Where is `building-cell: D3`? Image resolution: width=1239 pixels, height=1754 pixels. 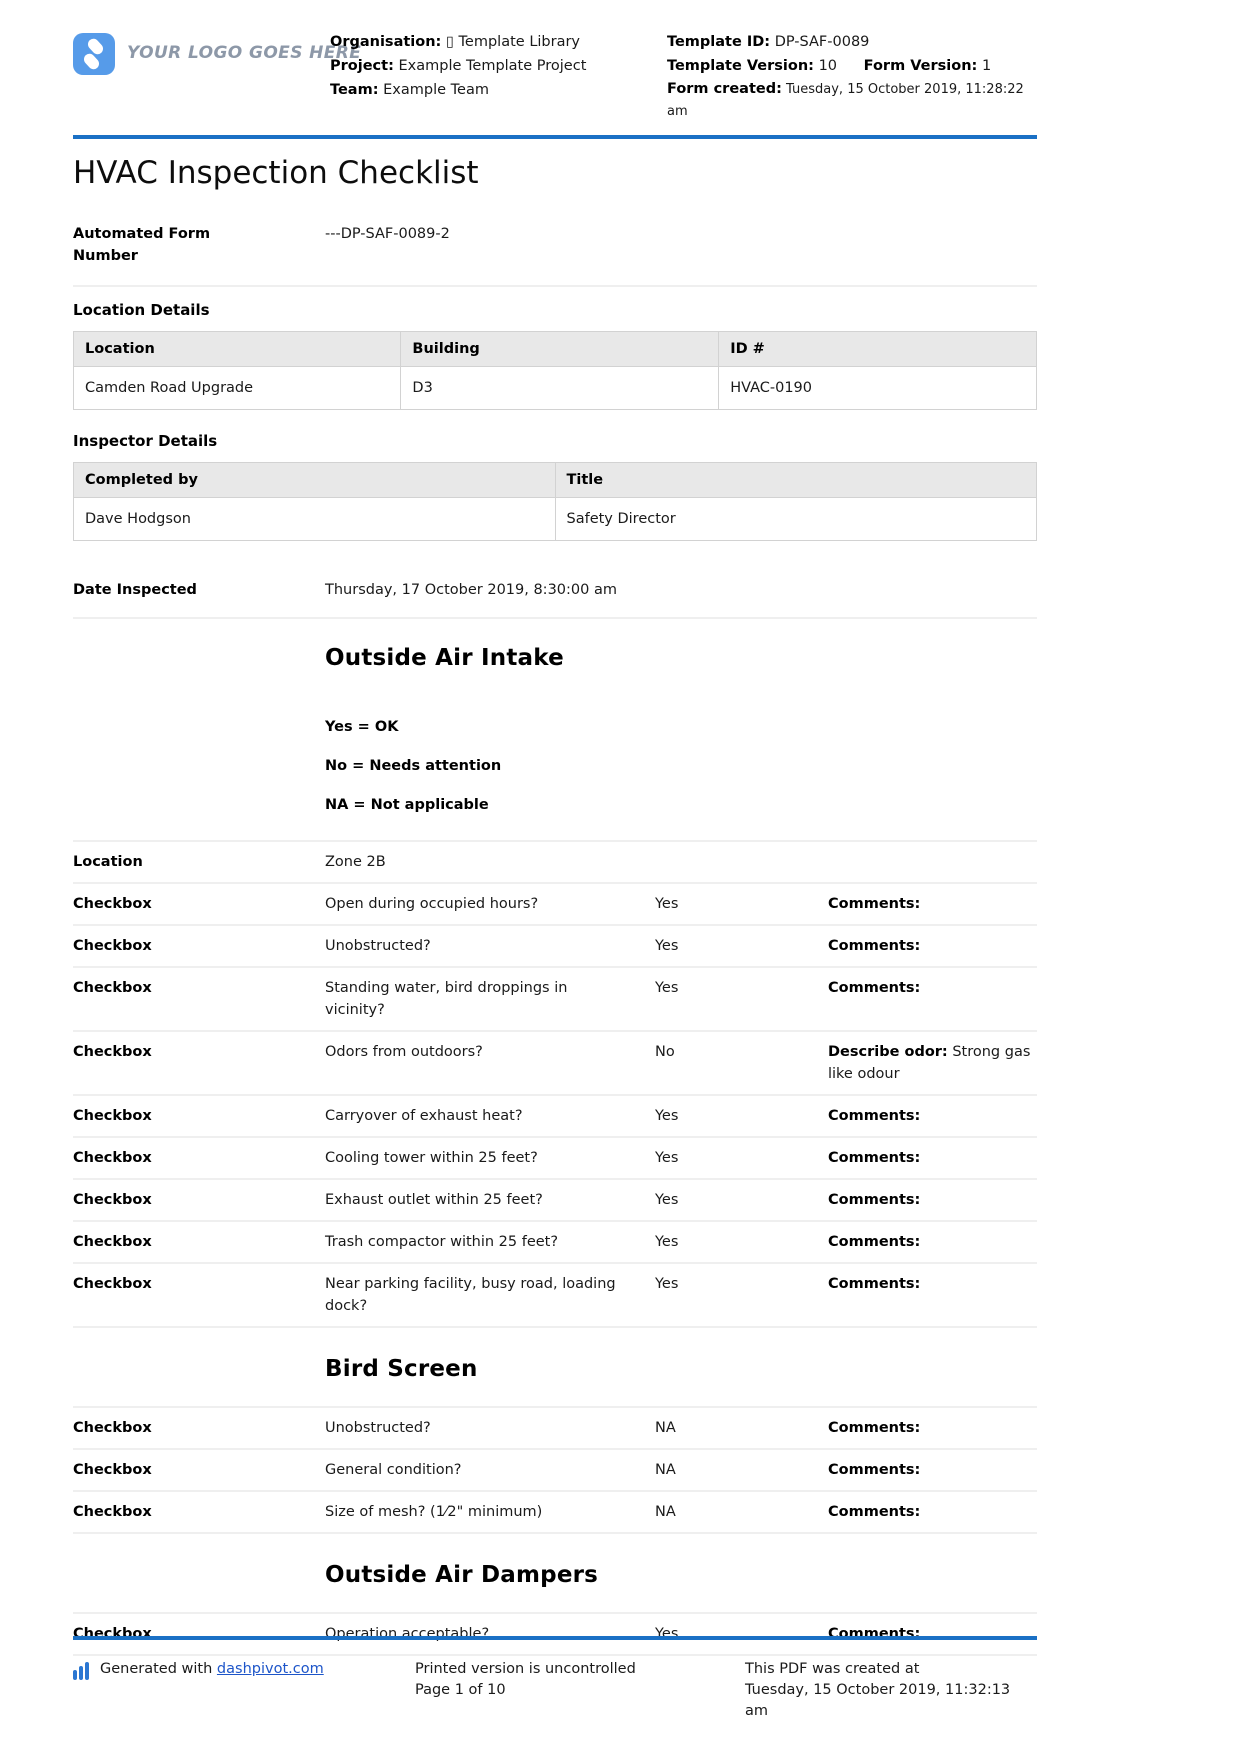
building-cell: D3 is located at coordinates (560, 388).